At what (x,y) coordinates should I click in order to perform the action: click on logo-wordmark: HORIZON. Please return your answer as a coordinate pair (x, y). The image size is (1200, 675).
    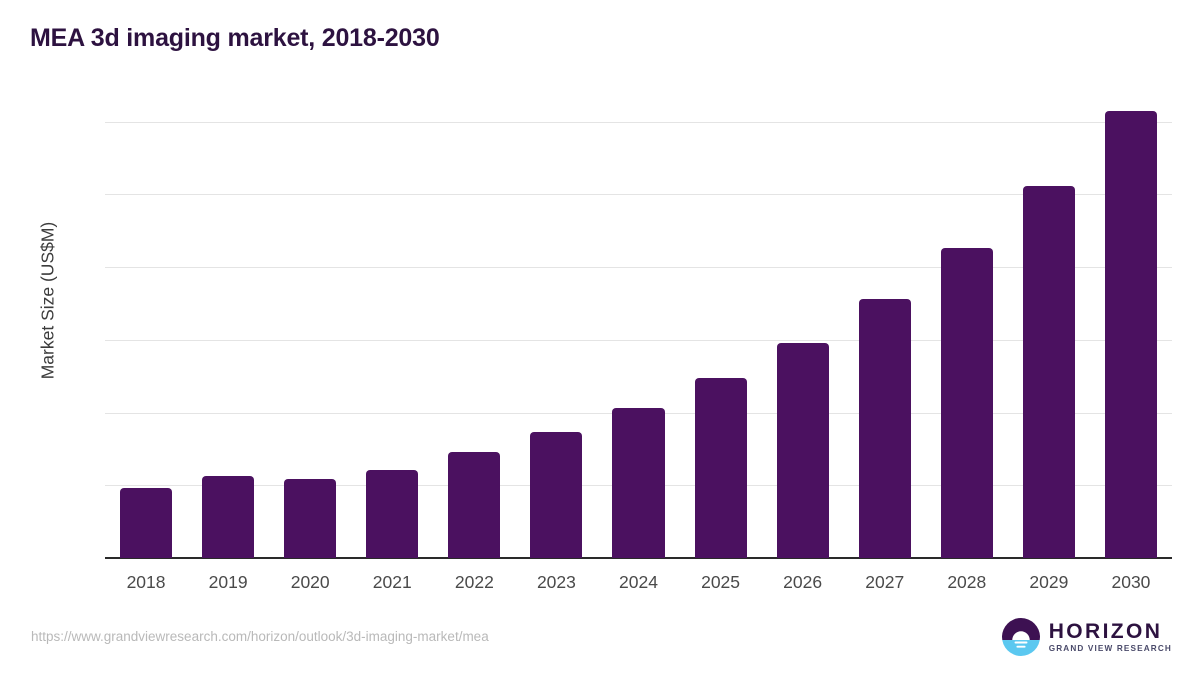
    Looking at the image, I should click on (1105, 631).